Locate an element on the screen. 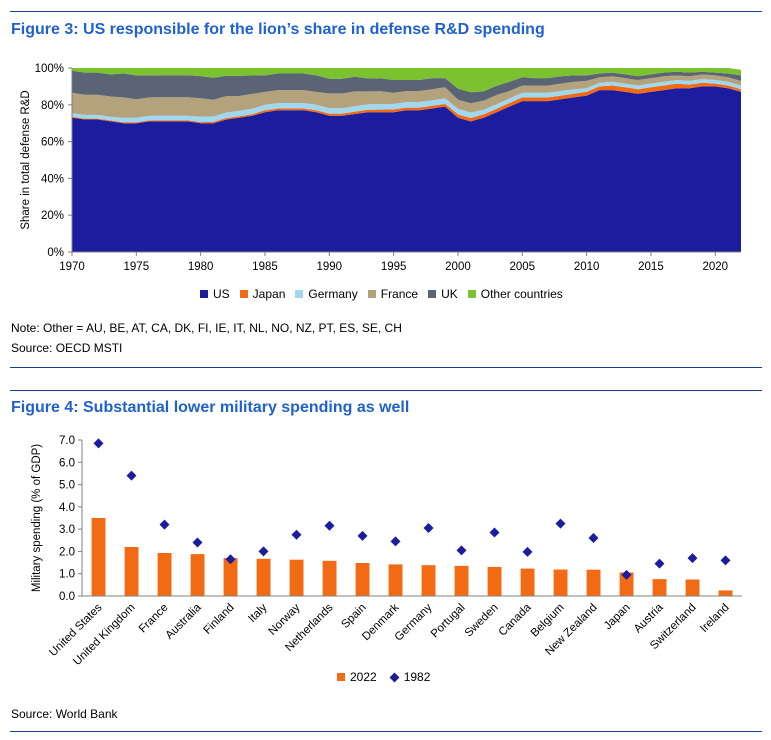 This screenshot has height=740, width=771. figure4-top-rule is located at coordinates (386, 390).